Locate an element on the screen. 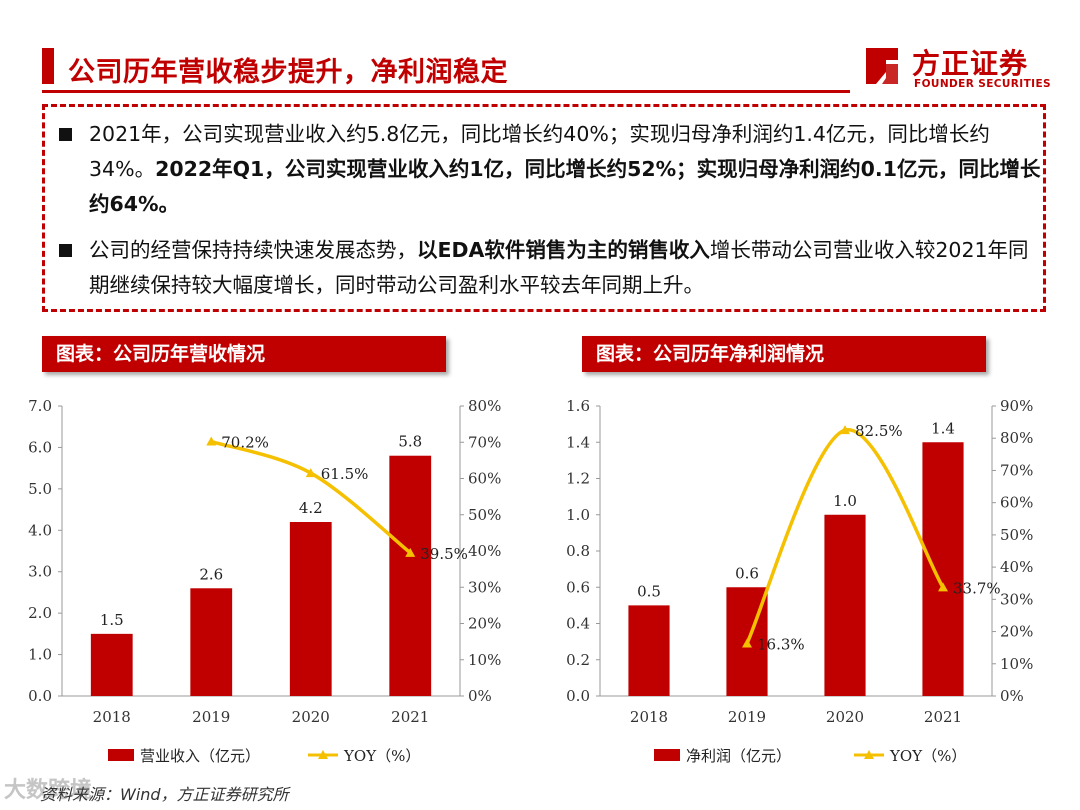 This screenshot has height=810, width=1080. logo-name-en: FOUNDER SECURITIES is located at coordinates (983, 84).